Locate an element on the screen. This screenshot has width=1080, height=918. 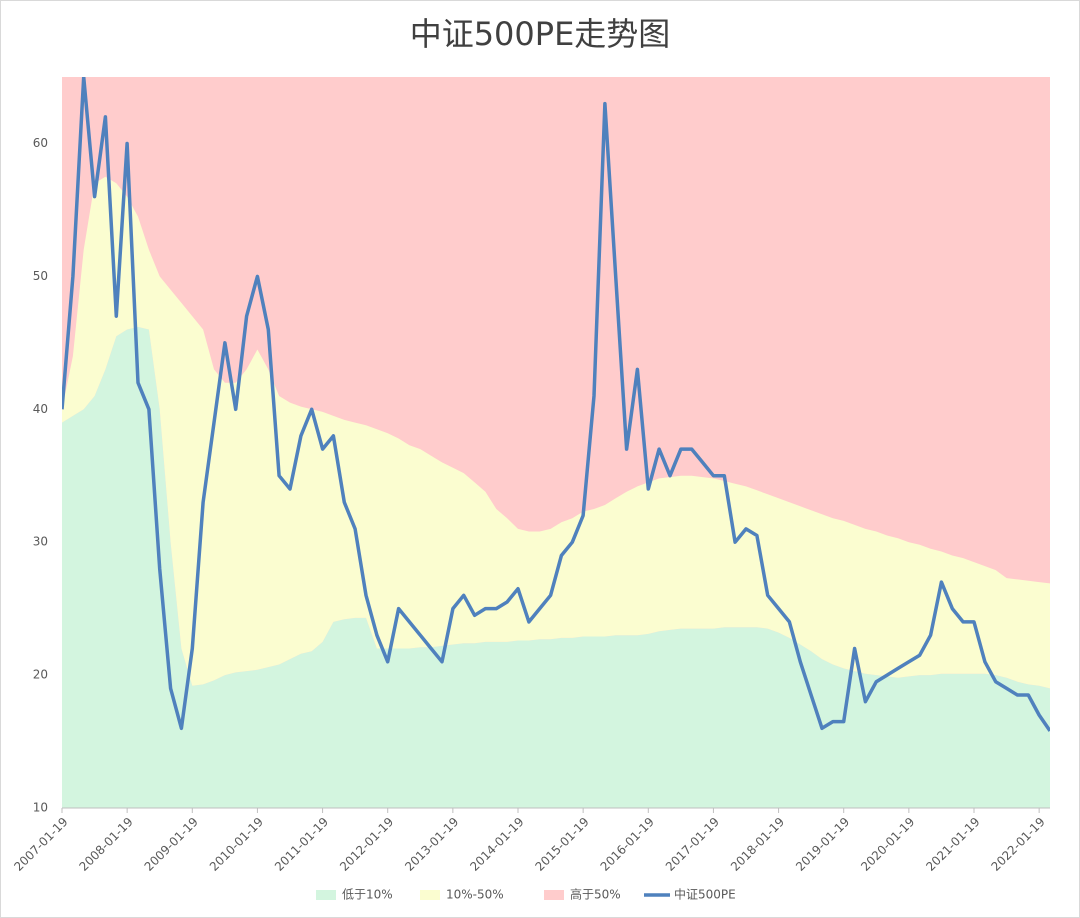
legend-item: 中证500PE is located at coordinates (690, 894).